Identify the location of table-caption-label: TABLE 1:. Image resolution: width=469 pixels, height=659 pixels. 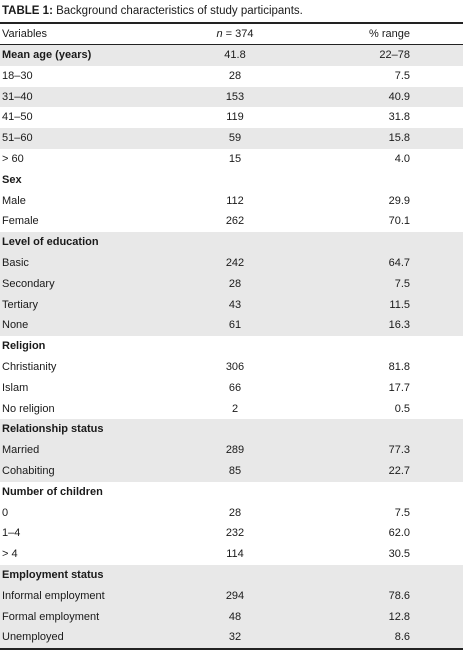
(27, 11).